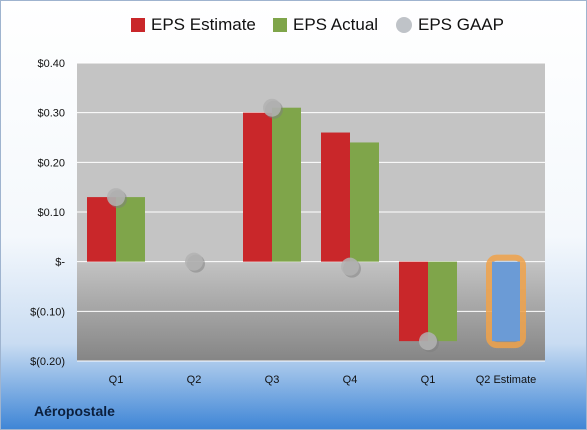 The image size is (587, 430). What do you see at coordinates (51, 163) in the screenshot?
I see `y-tick-label: $0.20` at bounding box center [51, 163].